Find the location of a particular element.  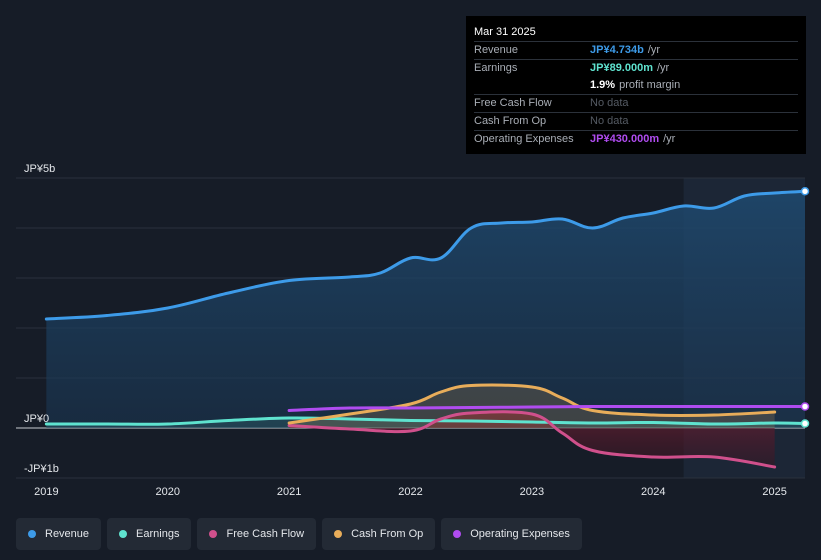

revenue-end-marker is located at coordinates (805, 191).